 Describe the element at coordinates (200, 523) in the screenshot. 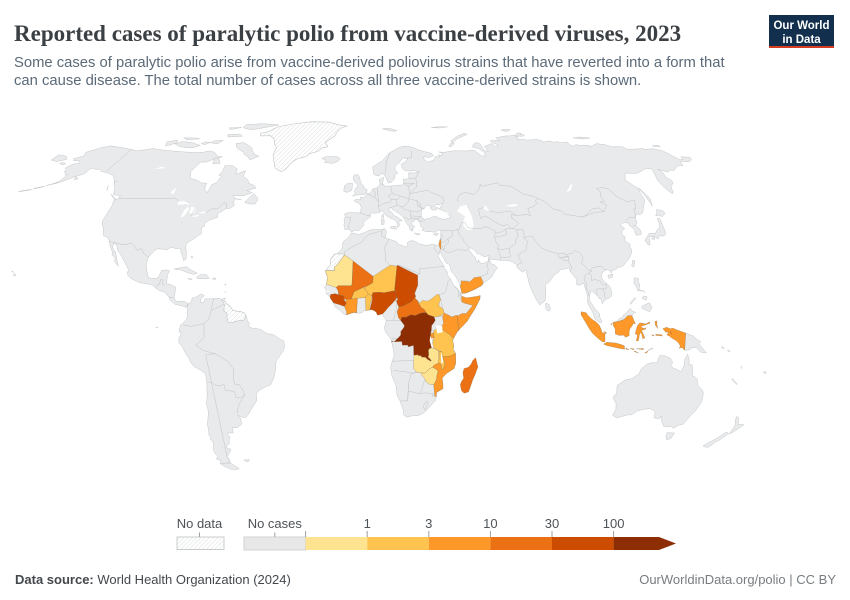

I see `svg-text: No data` at that location.